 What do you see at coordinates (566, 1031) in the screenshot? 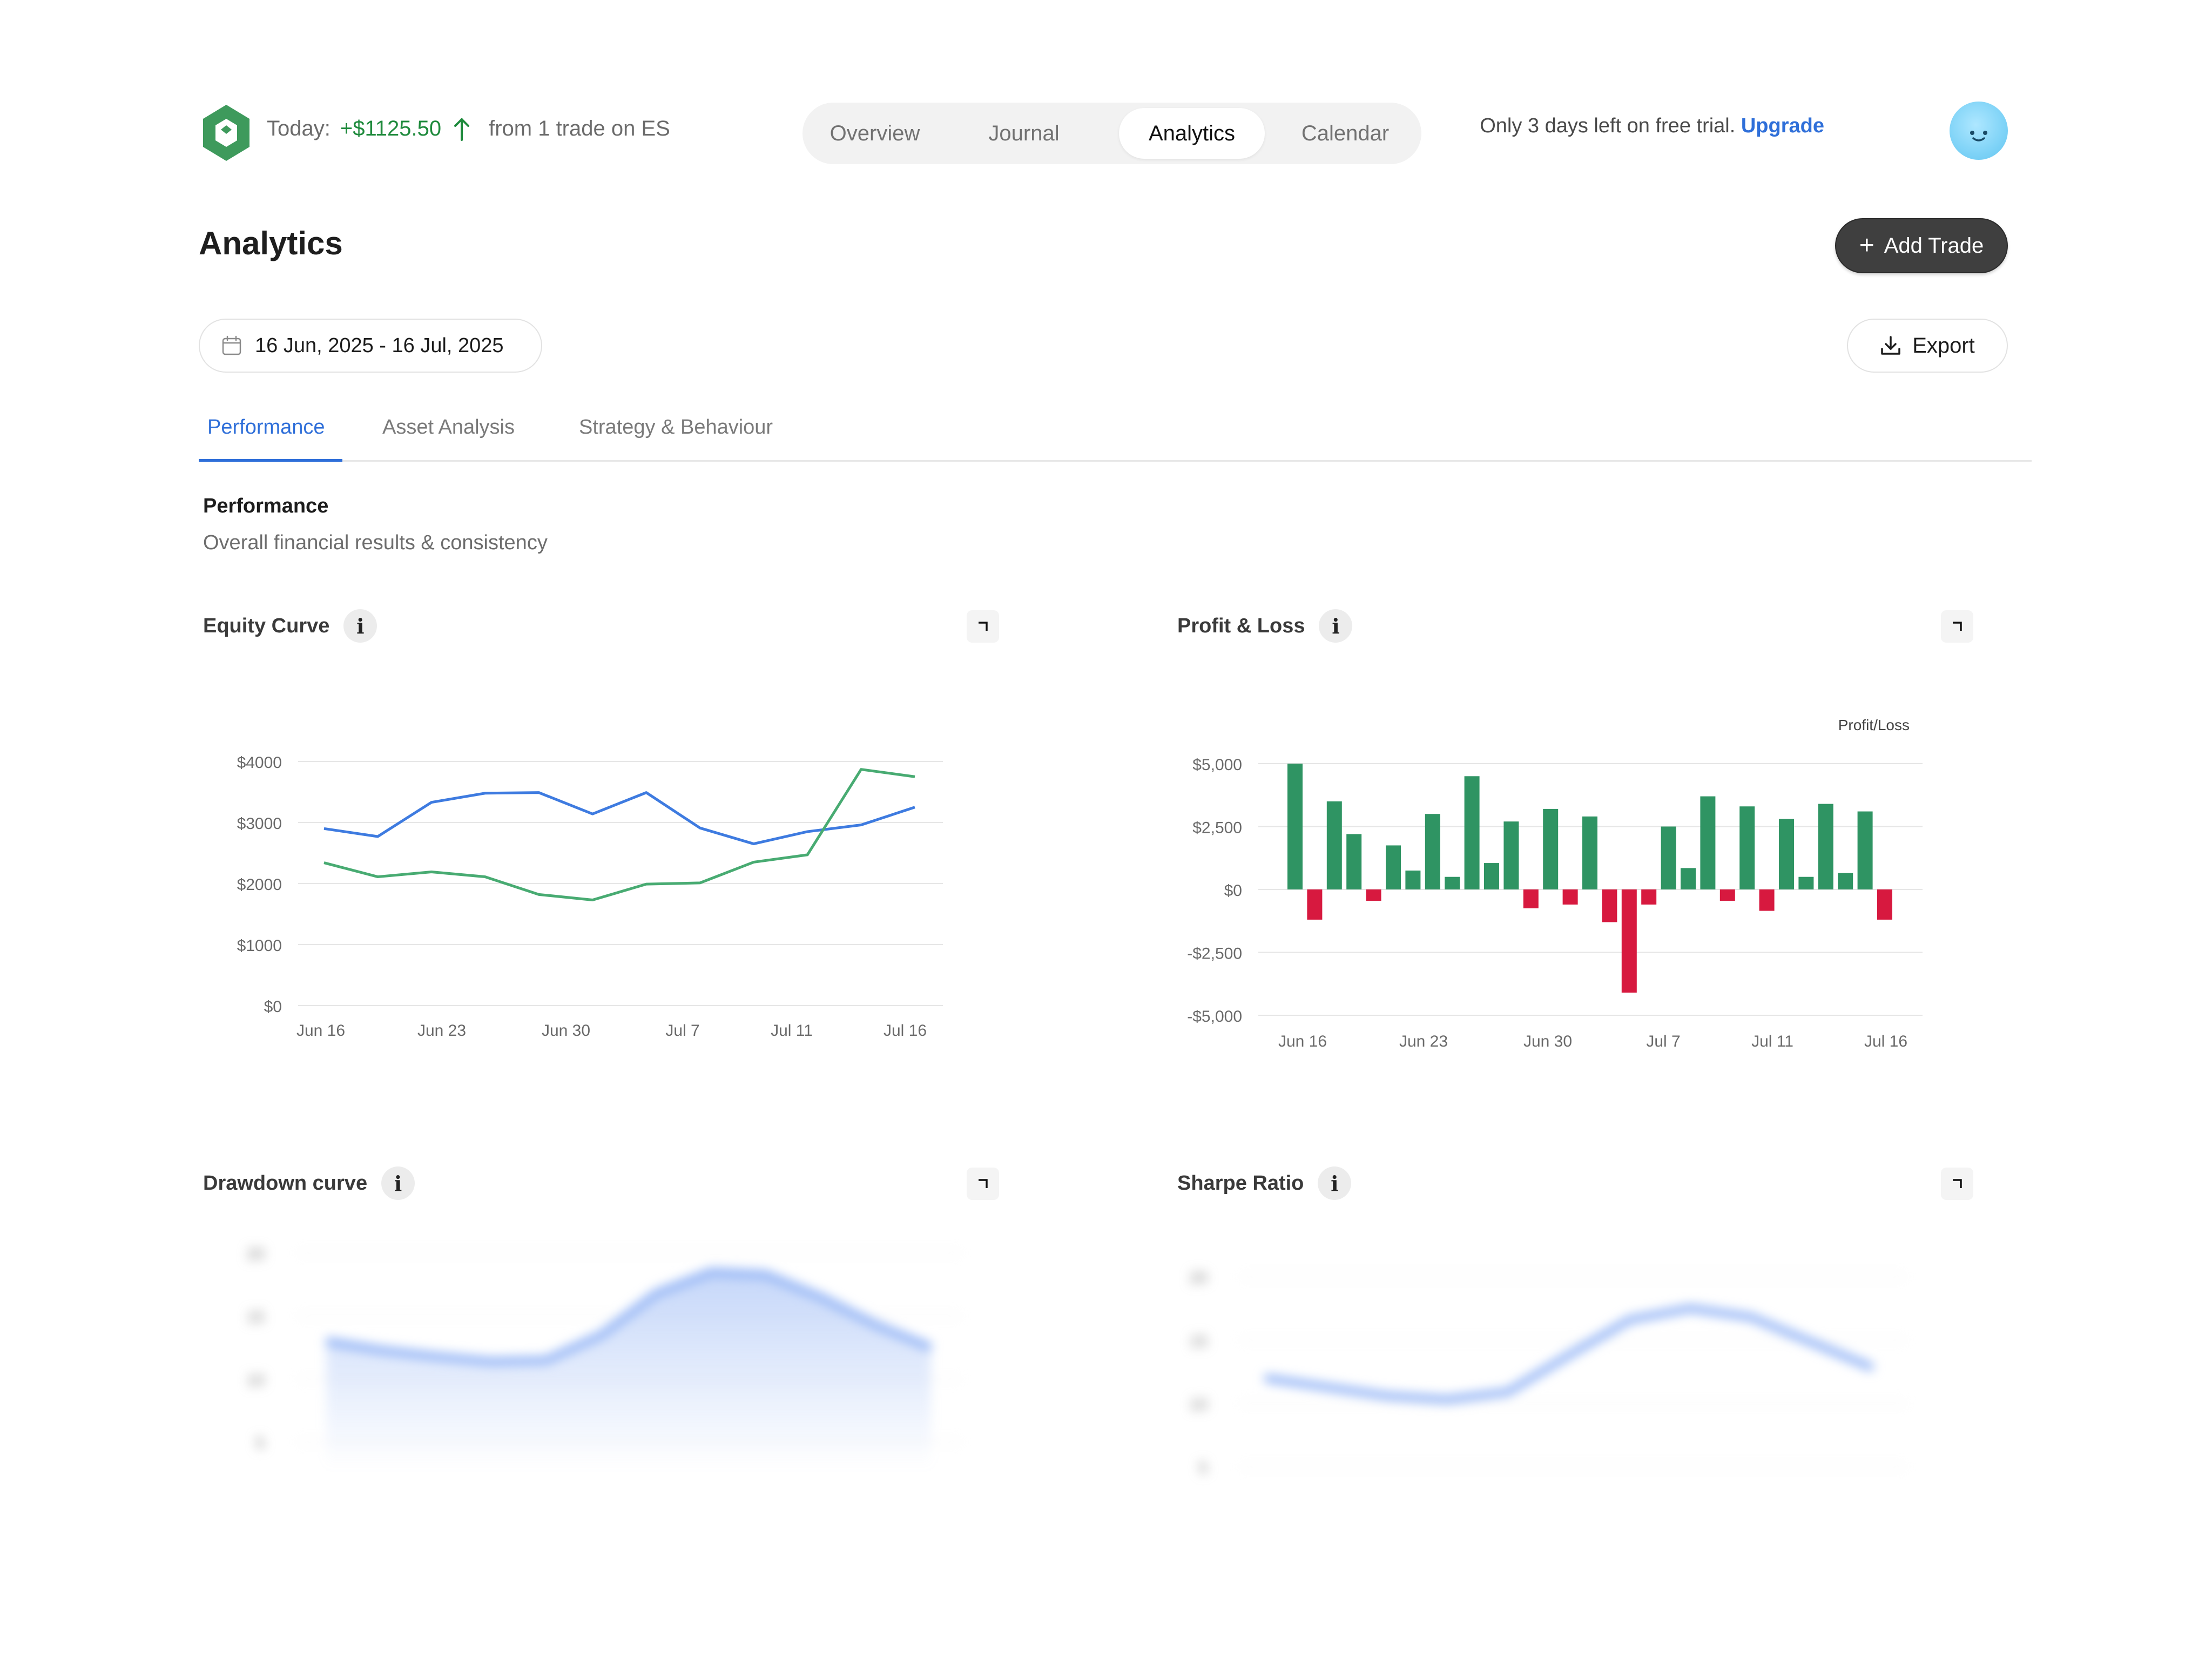
I see `x-tick-label: Jun 30` at bounding box center [566, 1031].